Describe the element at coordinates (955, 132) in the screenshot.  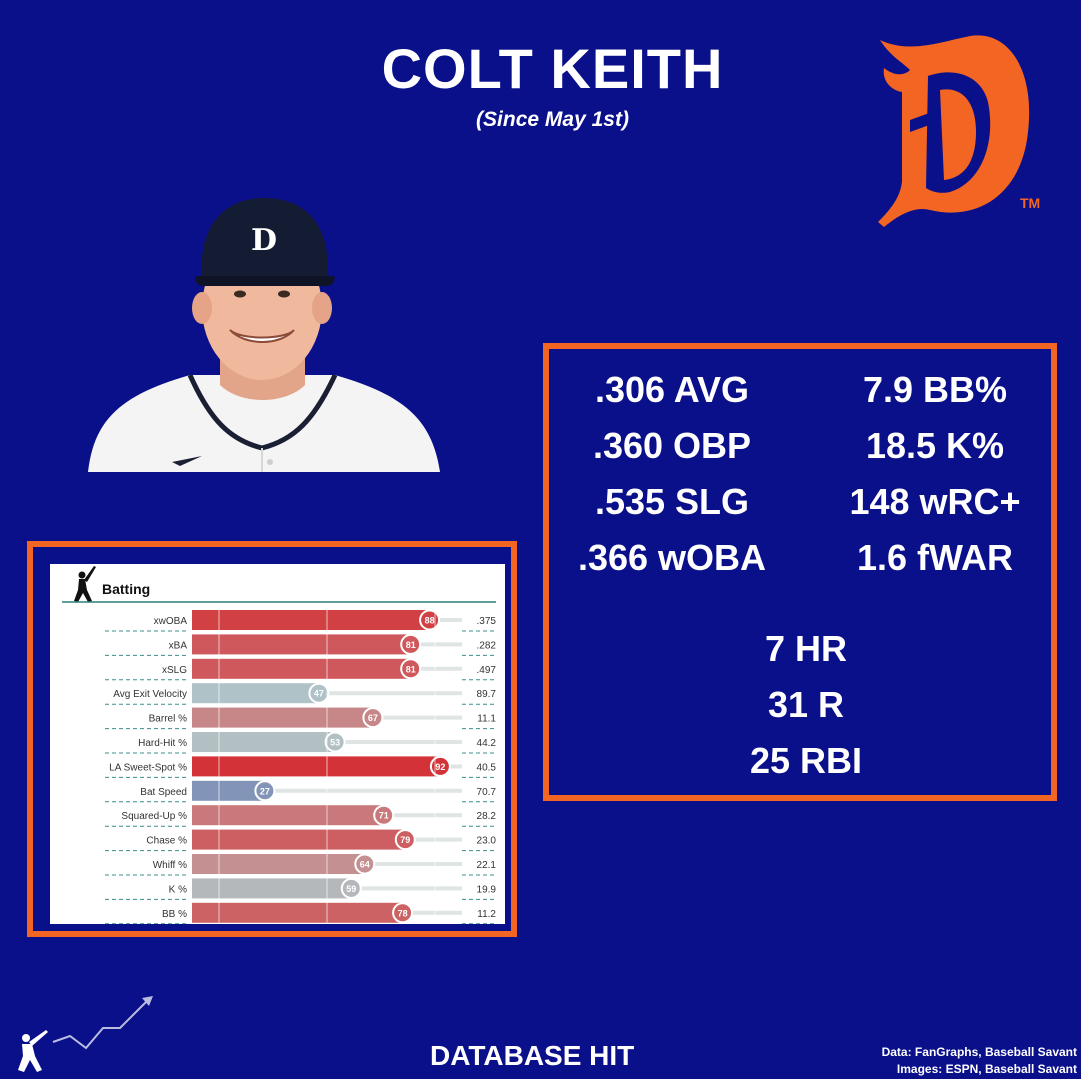
I see `tigers-logo-icon: TM` at that location.